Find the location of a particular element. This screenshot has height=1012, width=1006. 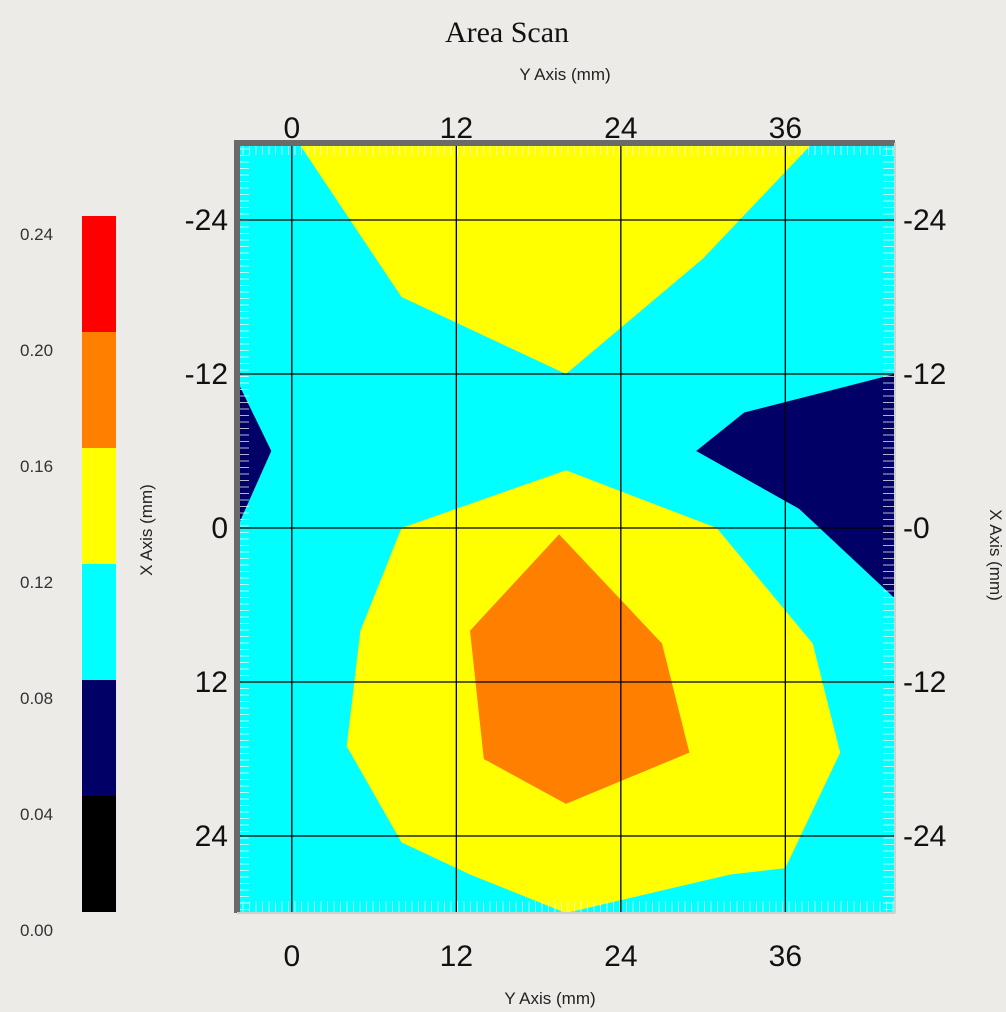

colorbar-tick: 0.12 is located at coordinates (36, 582).